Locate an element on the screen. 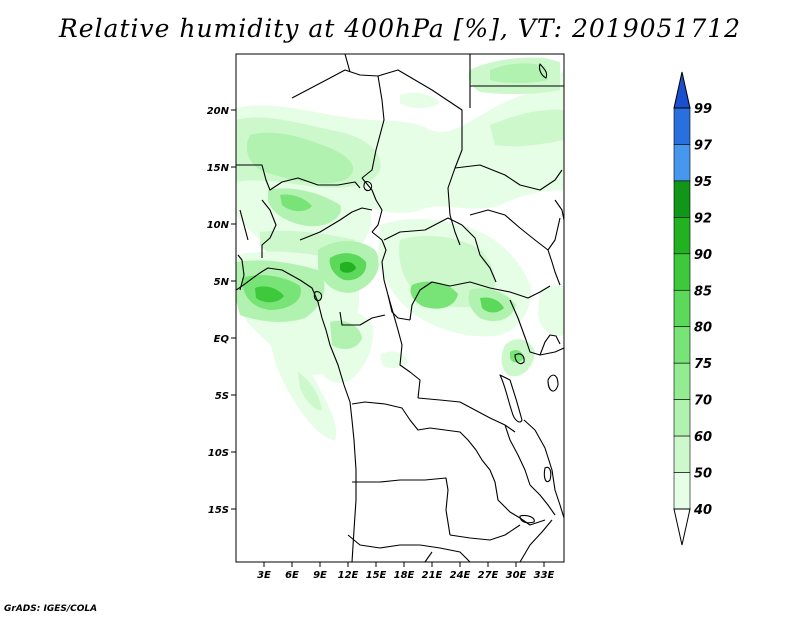 This screenshot has width=800, height=618. lat-label: 10S is located at coordinates (218, 453).